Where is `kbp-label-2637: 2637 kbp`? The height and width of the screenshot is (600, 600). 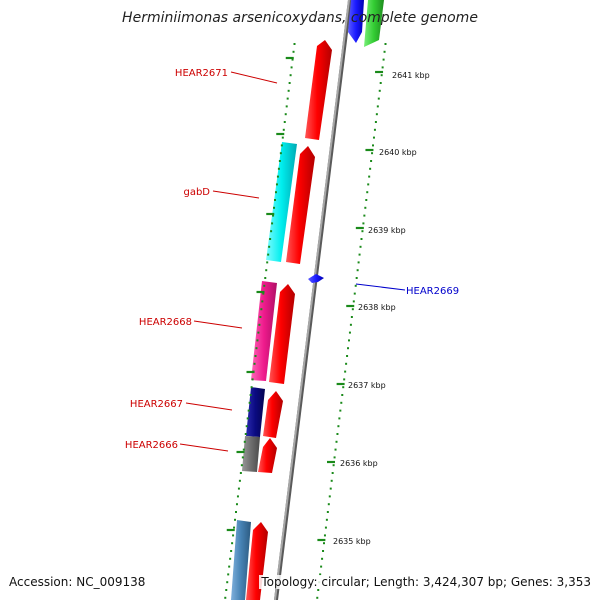 kbp-label-2637: 2637 kbp is located at coordinates (367, 385).